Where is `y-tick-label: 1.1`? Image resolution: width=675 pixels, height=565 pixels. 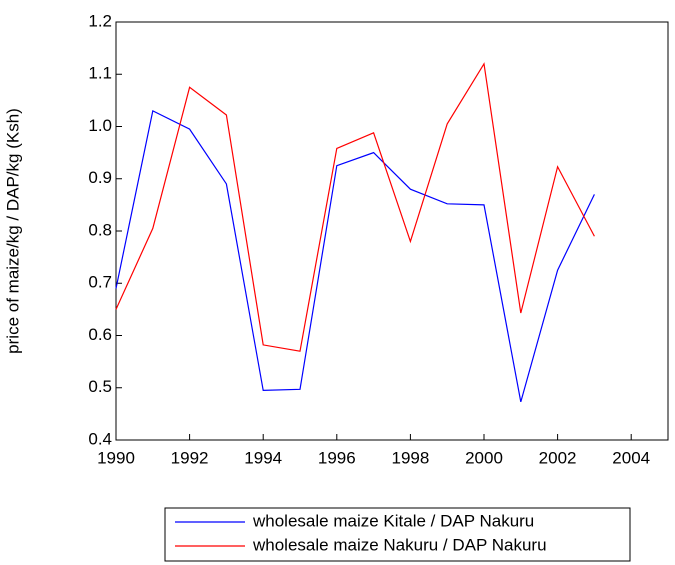 y-tick-label: 1.1 is located at coordinates (100, 73).